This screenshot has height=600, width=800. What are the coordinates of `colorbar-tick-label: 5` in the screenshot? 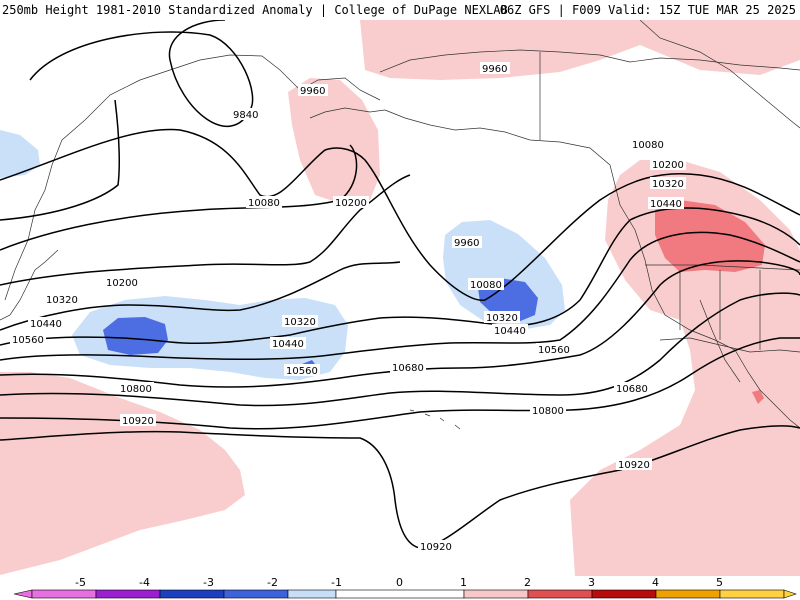 It's located at (719, 582).